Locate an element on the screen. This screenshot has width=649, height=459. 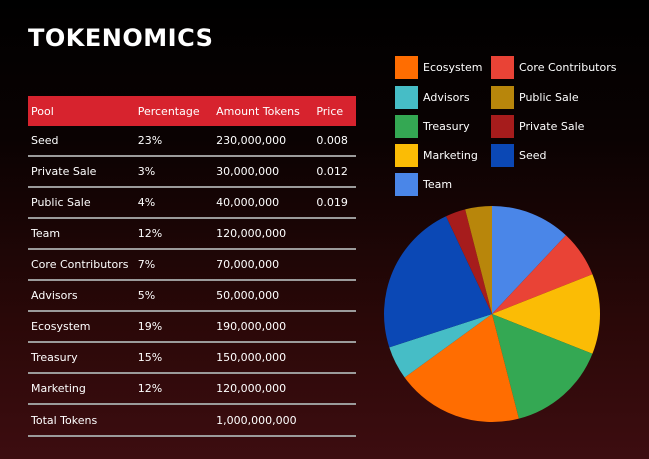
legend-label: Ecosystem is located at coordinates (453, 67).